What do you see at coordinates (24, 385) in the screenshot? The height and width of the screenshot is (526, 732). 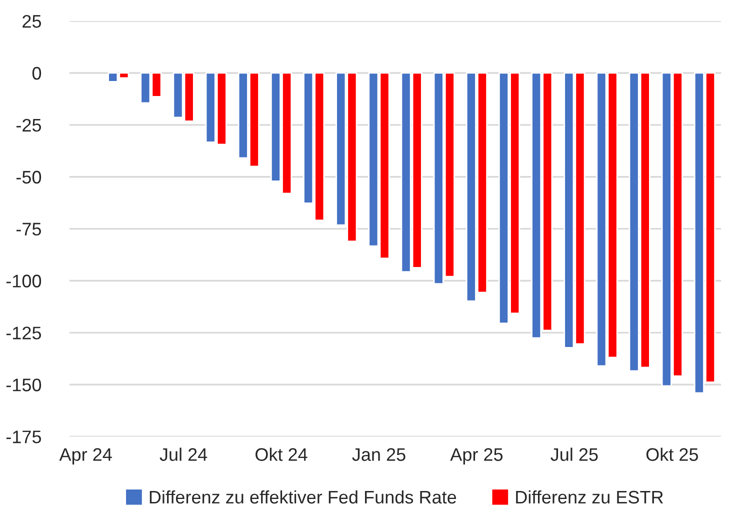 I see `y-tick-label: -150` at bounding box center [24, 385].